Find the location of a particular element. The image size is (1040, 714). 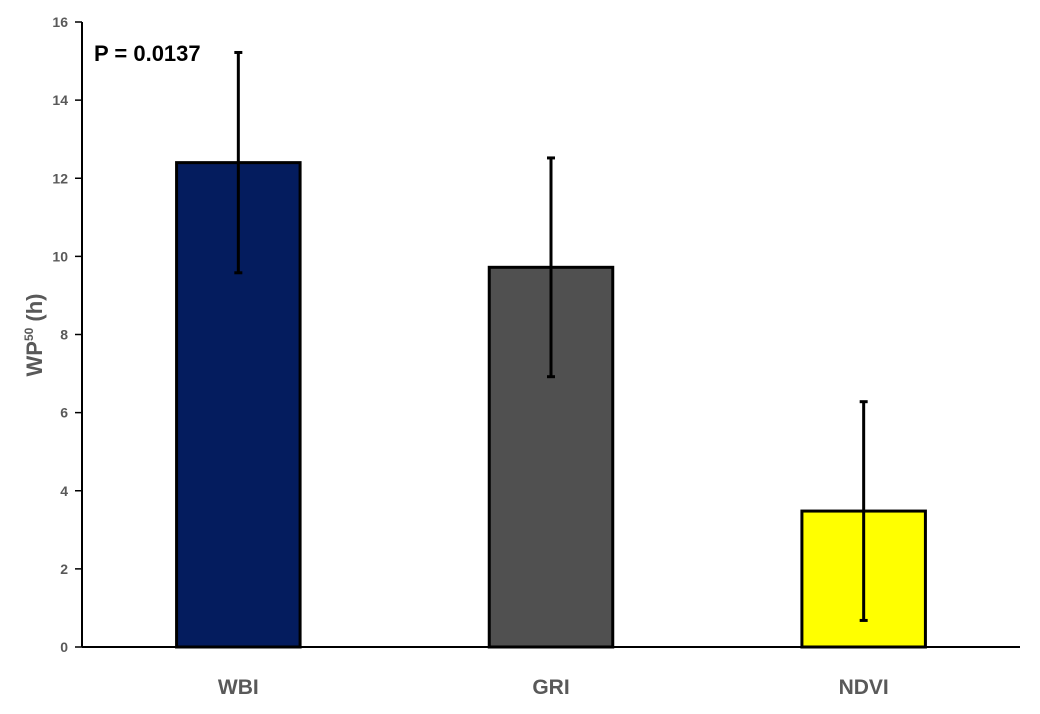

category-labels: WBI GRI NDVI is located at coordinates (553, 687).